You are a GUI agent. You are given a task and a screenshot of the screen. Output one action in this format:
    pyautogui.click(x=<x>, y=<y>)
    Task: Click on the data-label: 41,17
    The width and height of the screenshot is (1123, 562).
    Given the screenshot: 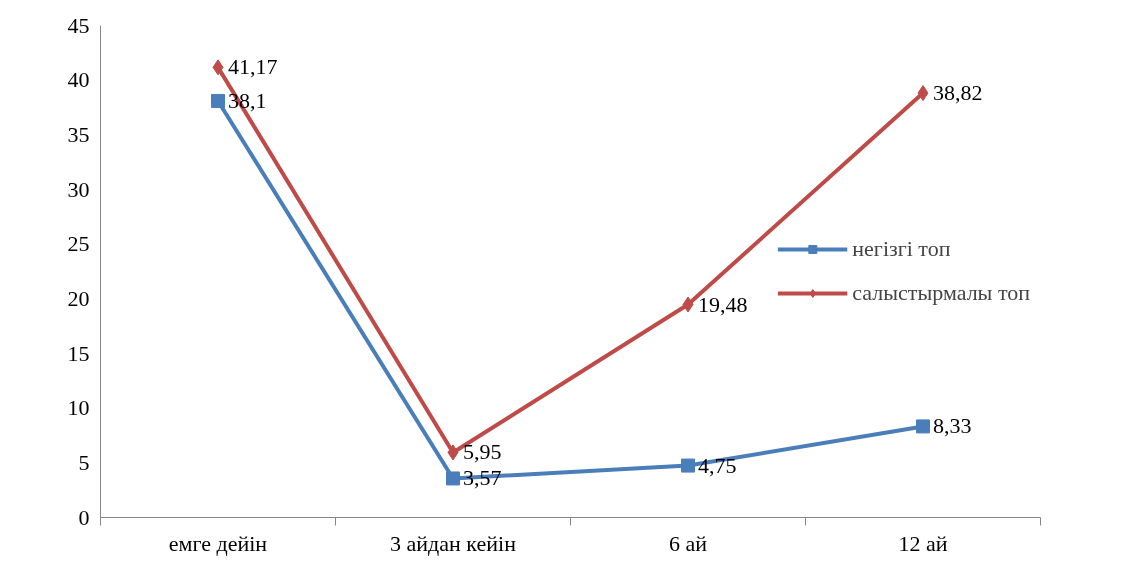 What is the action you would take?
    pyautogui.click(x=253, y=67)
    